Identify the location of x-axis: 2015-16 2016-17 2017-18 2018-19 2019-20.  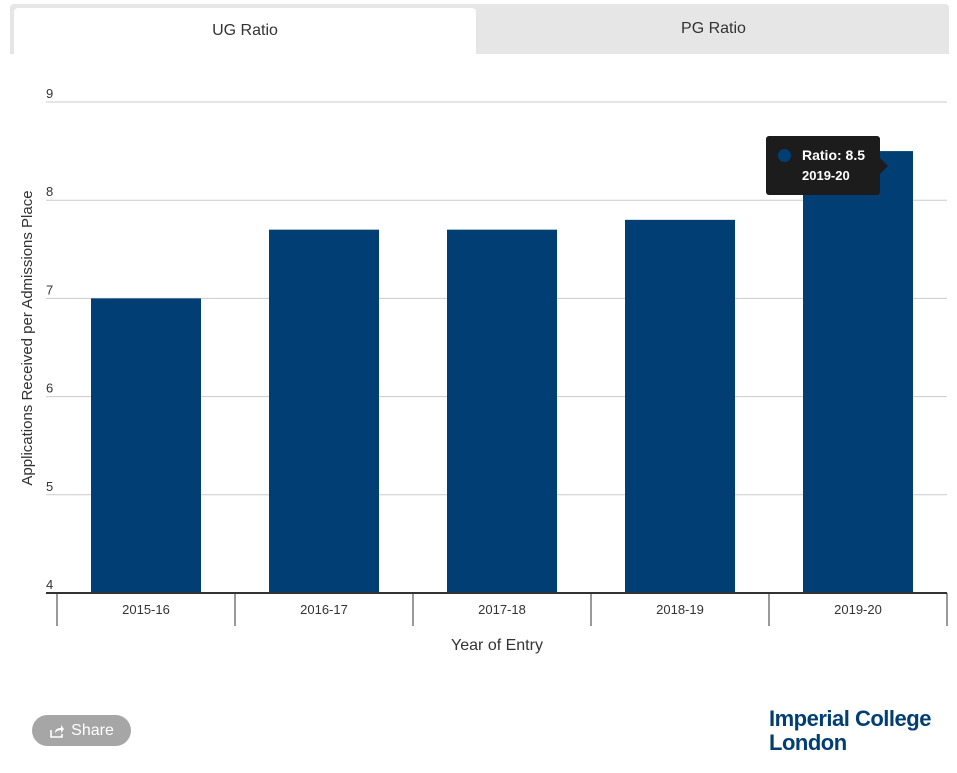
(497, 609).